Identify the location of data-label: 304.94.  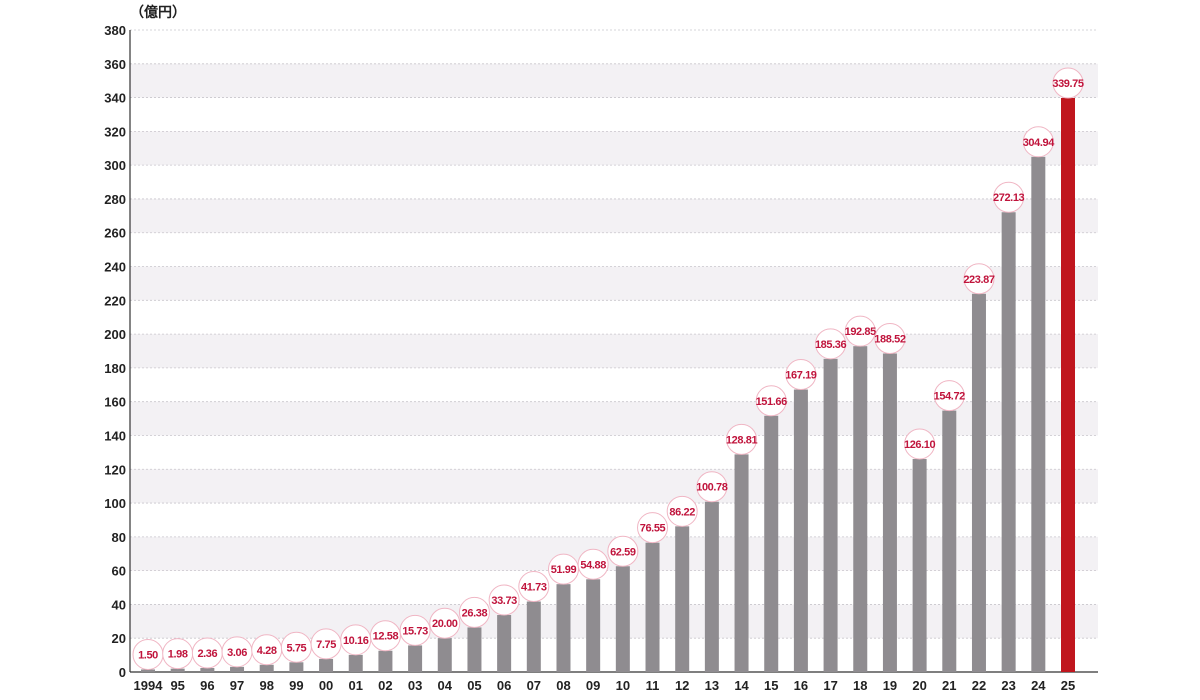
(1039, 143).